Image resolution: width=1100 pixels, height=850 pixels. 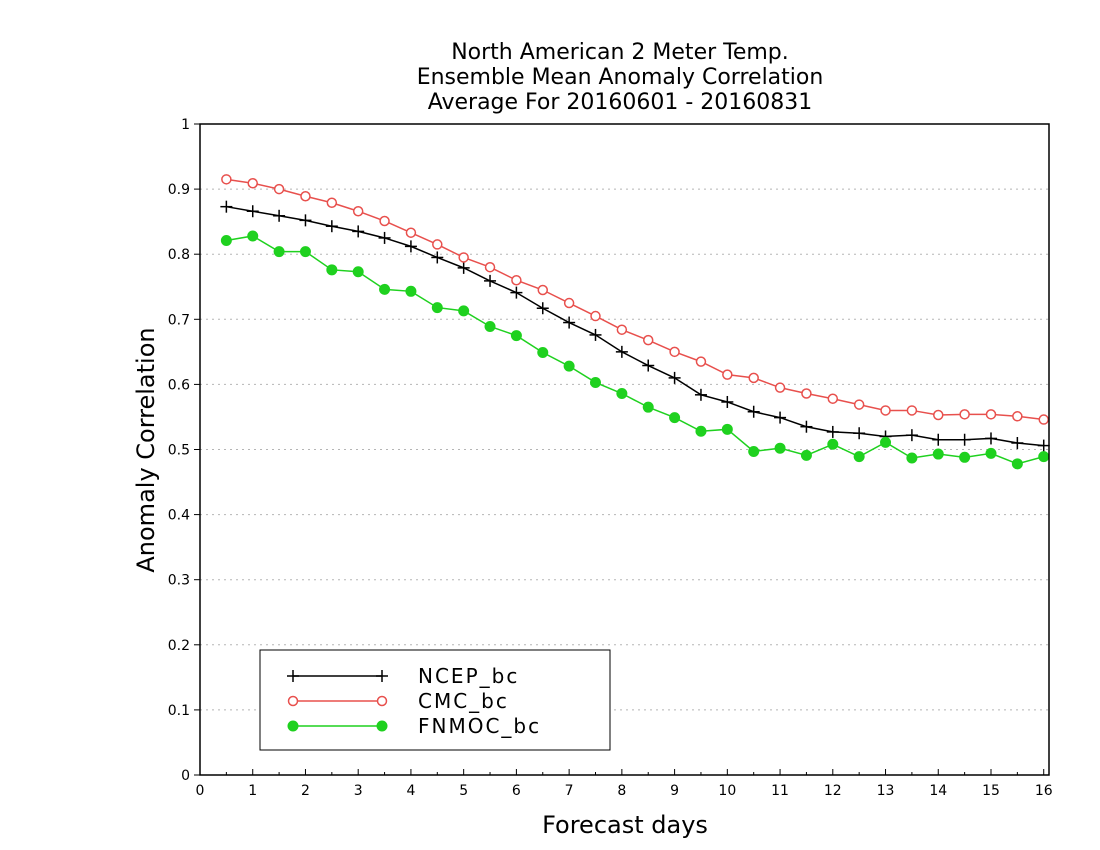 I want to click on x-tick-label: 15, so click(x=991, y=791).